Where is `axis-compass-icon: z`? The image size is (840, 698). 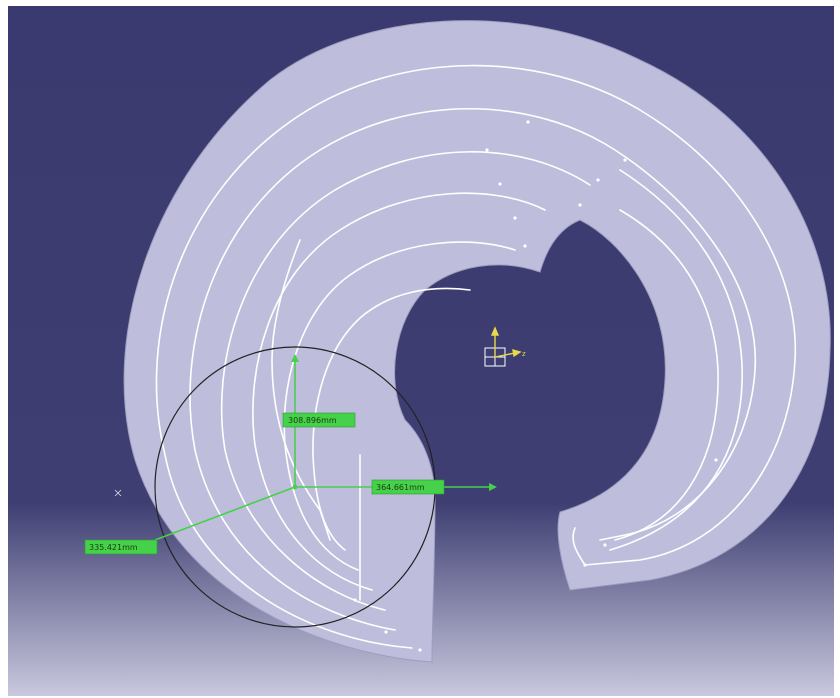 axis-compass-icon: z is located at coordinates (505, 346).